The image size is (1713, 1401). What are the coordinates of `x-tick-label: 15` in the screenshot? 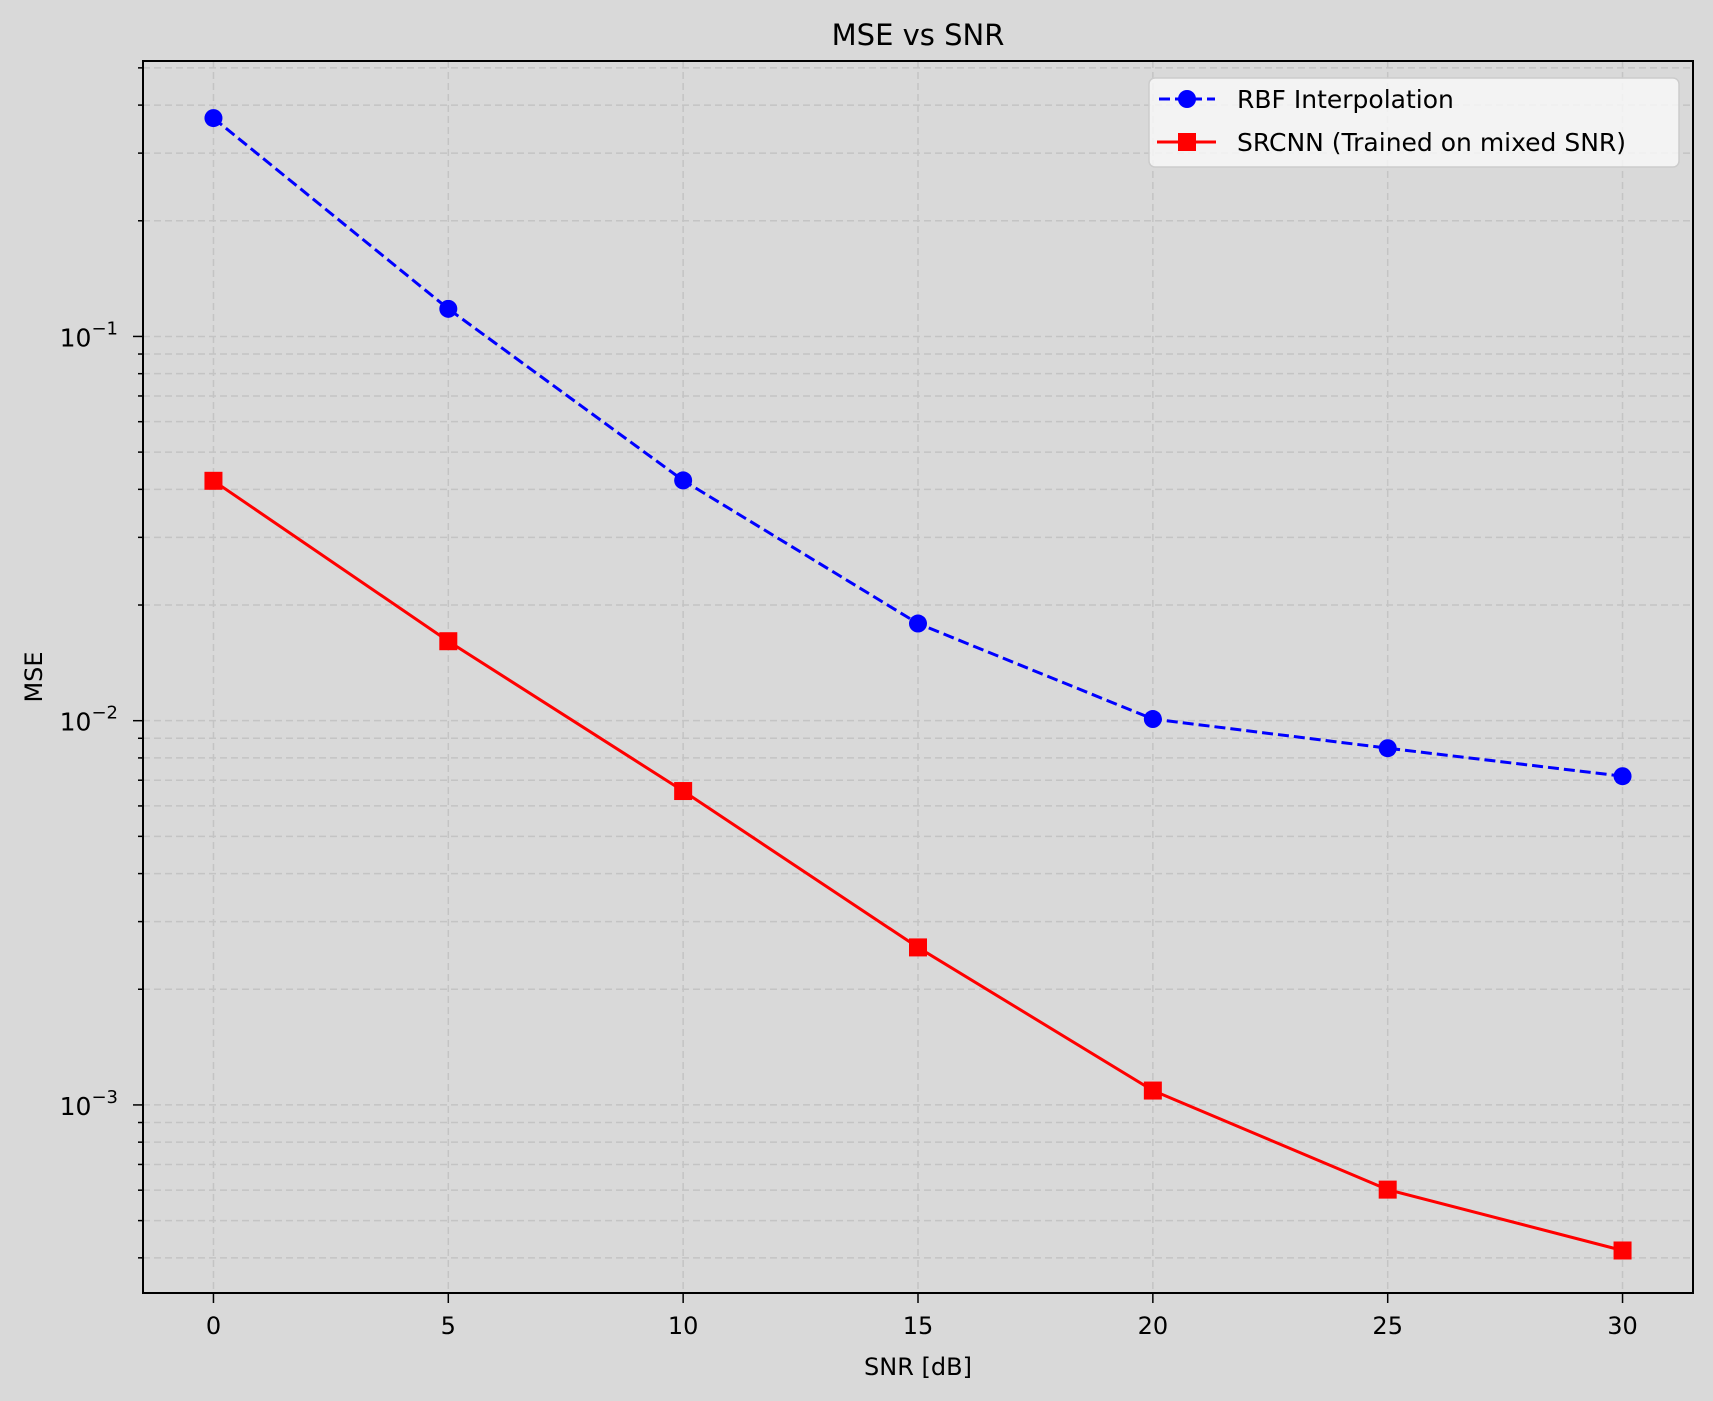 It's located at (918, 1326).